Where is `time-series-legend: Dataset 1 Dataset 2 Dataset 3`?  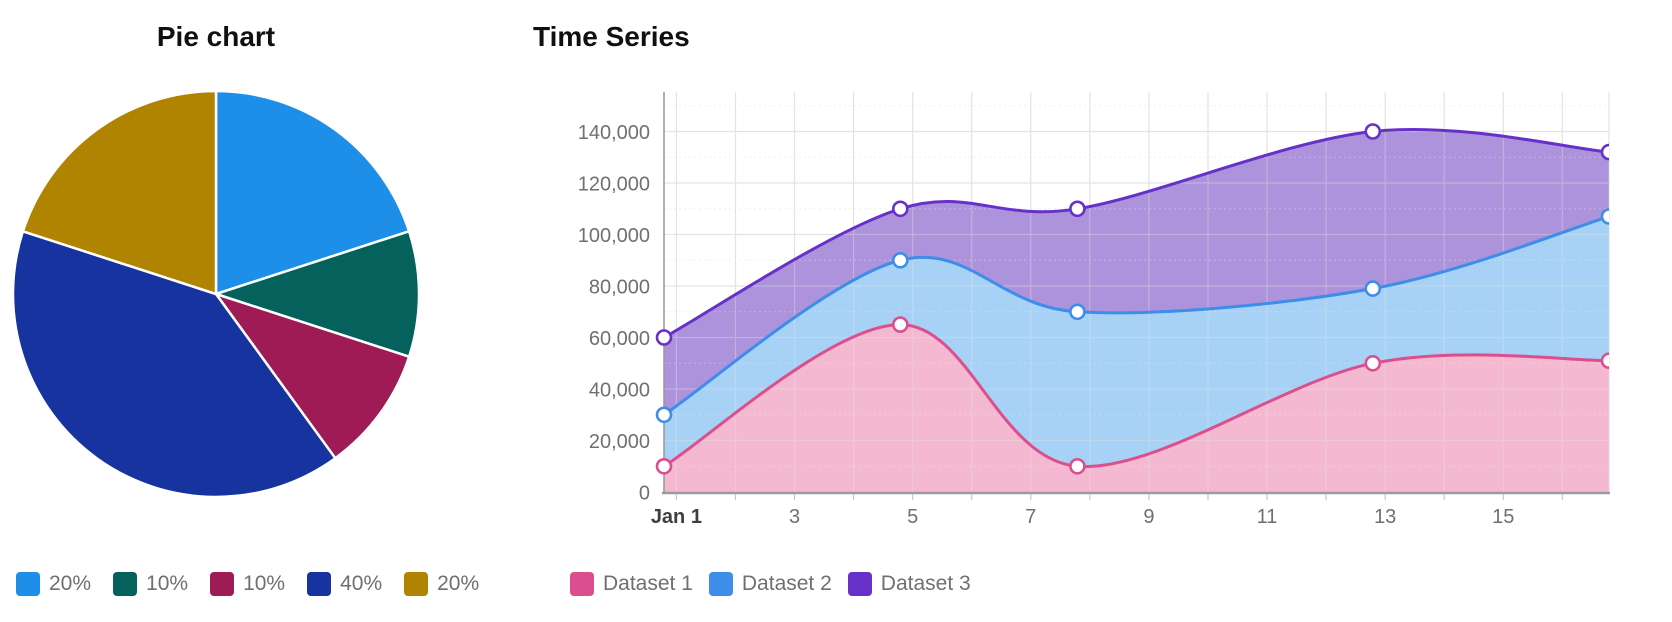 time-series-legend: Dataset 1 Dataset 2 Dataset 3 is located at coordinates (770, 584).